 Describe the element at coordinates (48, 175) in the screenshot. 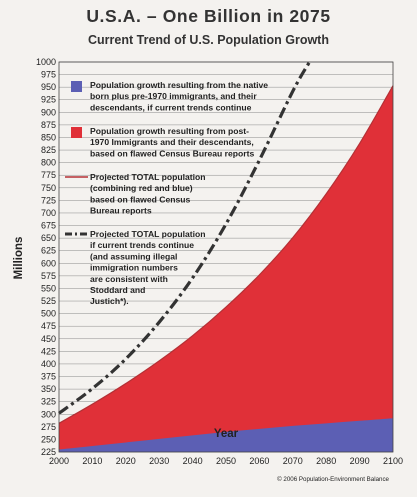

I see `y-tick-label: 775` at that location.